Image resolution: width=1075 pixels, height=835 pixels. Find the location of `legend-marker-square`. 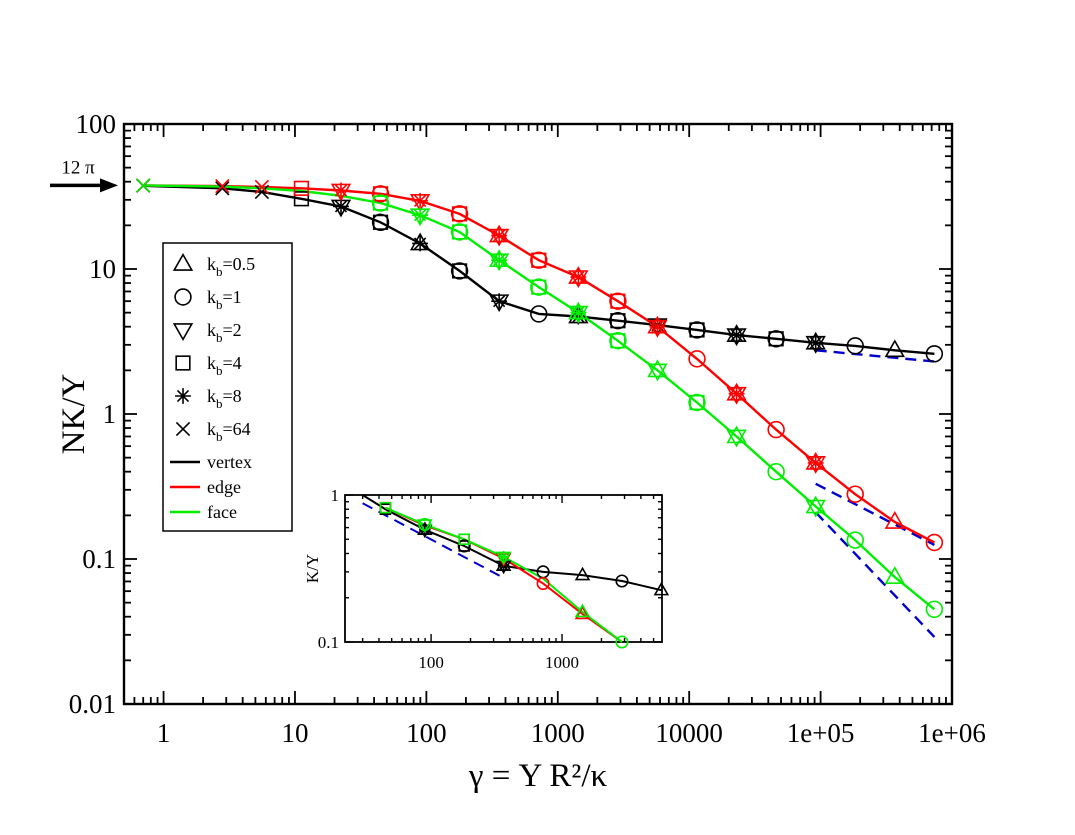

legend-marker-square is located at coordinates (183, 363).